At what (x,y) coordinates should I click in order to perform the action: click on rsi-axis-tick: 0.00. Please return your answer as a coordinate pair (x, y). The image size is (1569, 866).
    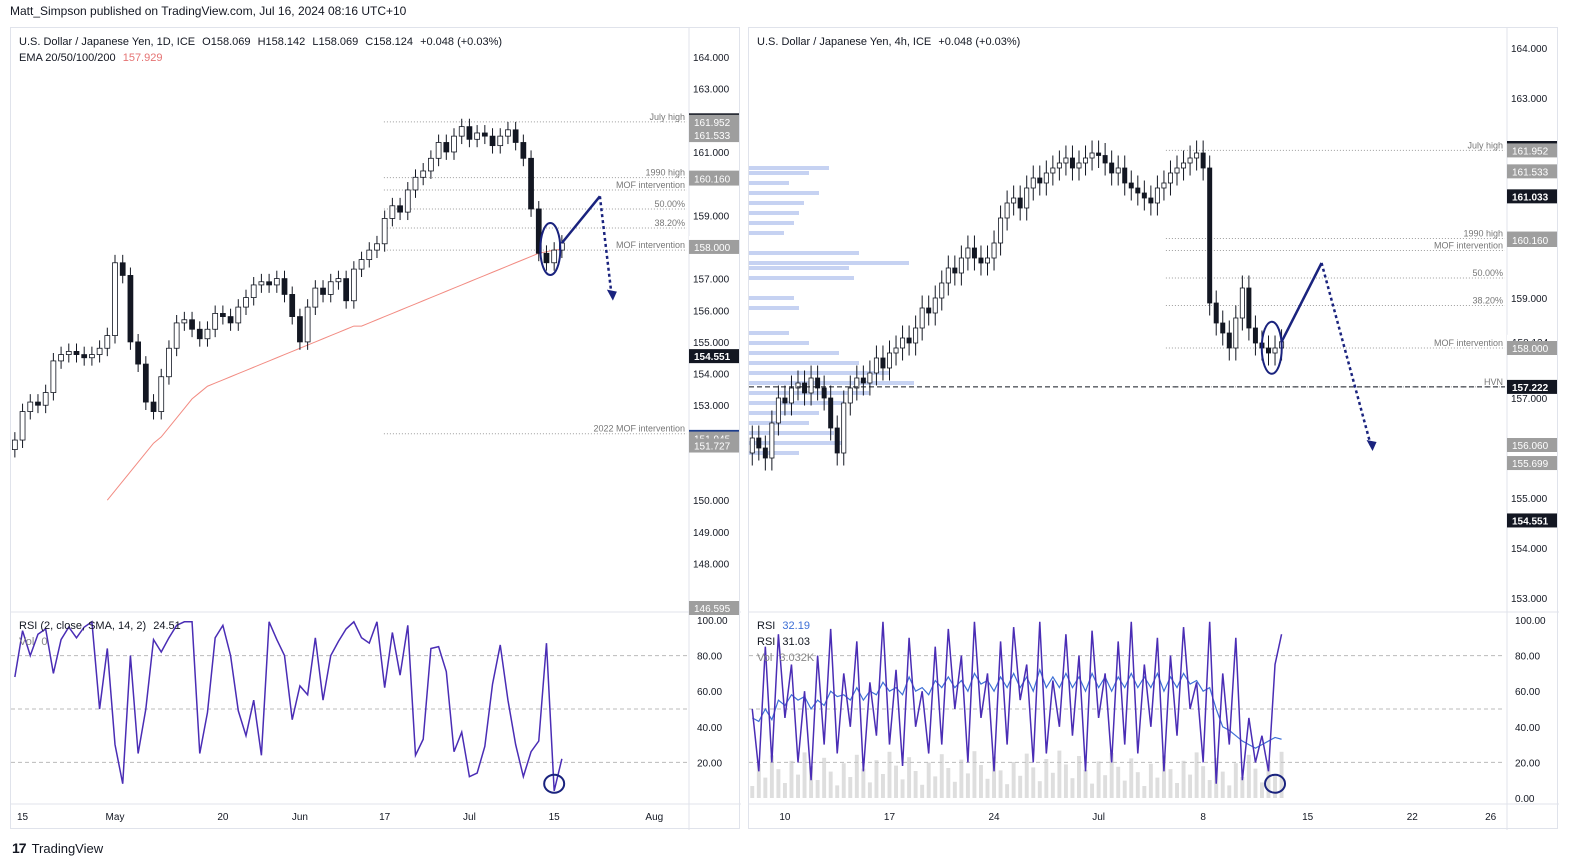
    Looking at the image, I should click on (1525, 799).